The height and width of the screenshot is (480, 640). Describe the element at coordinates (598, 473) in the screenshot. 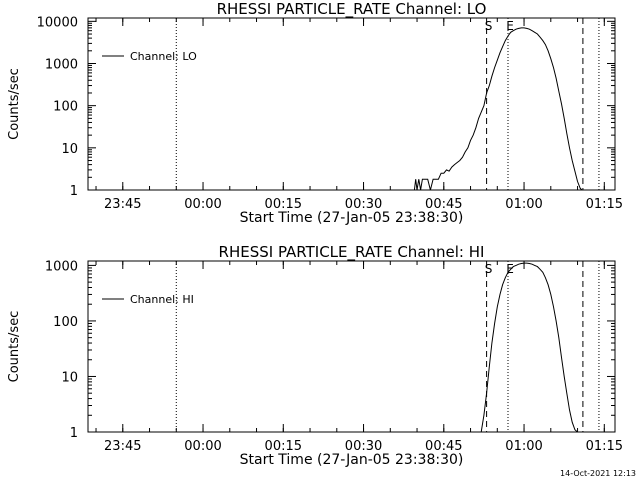

I see `generation-timestamp: 14-Oct-2021 12:13` at that location.